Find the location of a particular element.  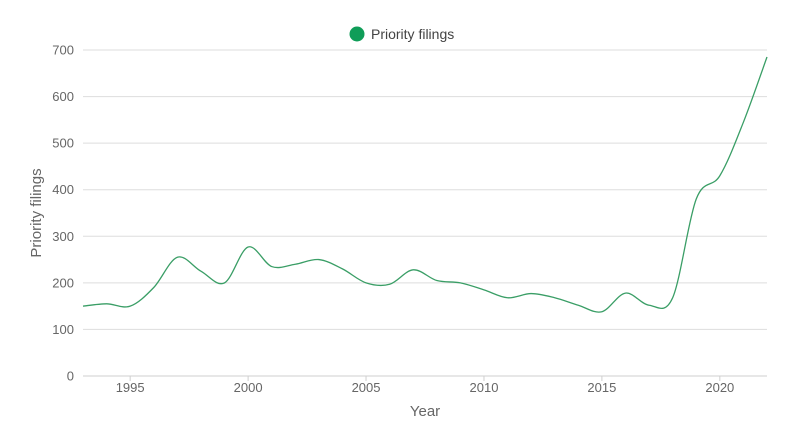

data-point-1999 is located at coordinates (225, 283).